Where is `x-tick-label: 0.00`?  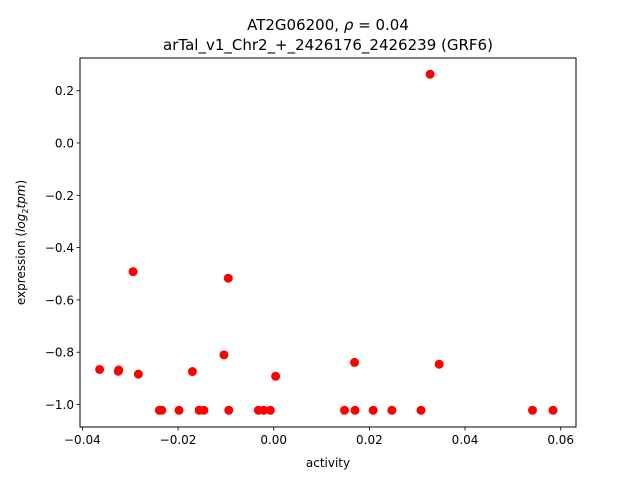
x-tick-label: 0.00 is located at coordinates (273, 440).